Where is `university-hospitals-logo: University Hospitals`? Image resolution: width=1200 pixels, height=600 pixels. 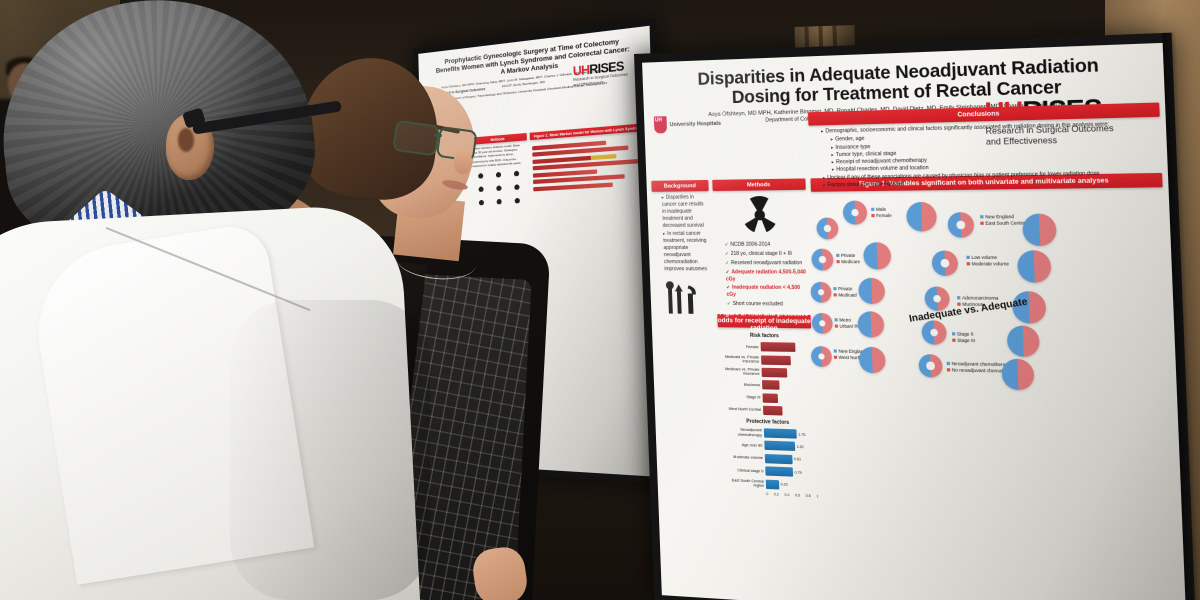 university-hospitals-logo: University Hospitals is located at coordinates (687, 124).